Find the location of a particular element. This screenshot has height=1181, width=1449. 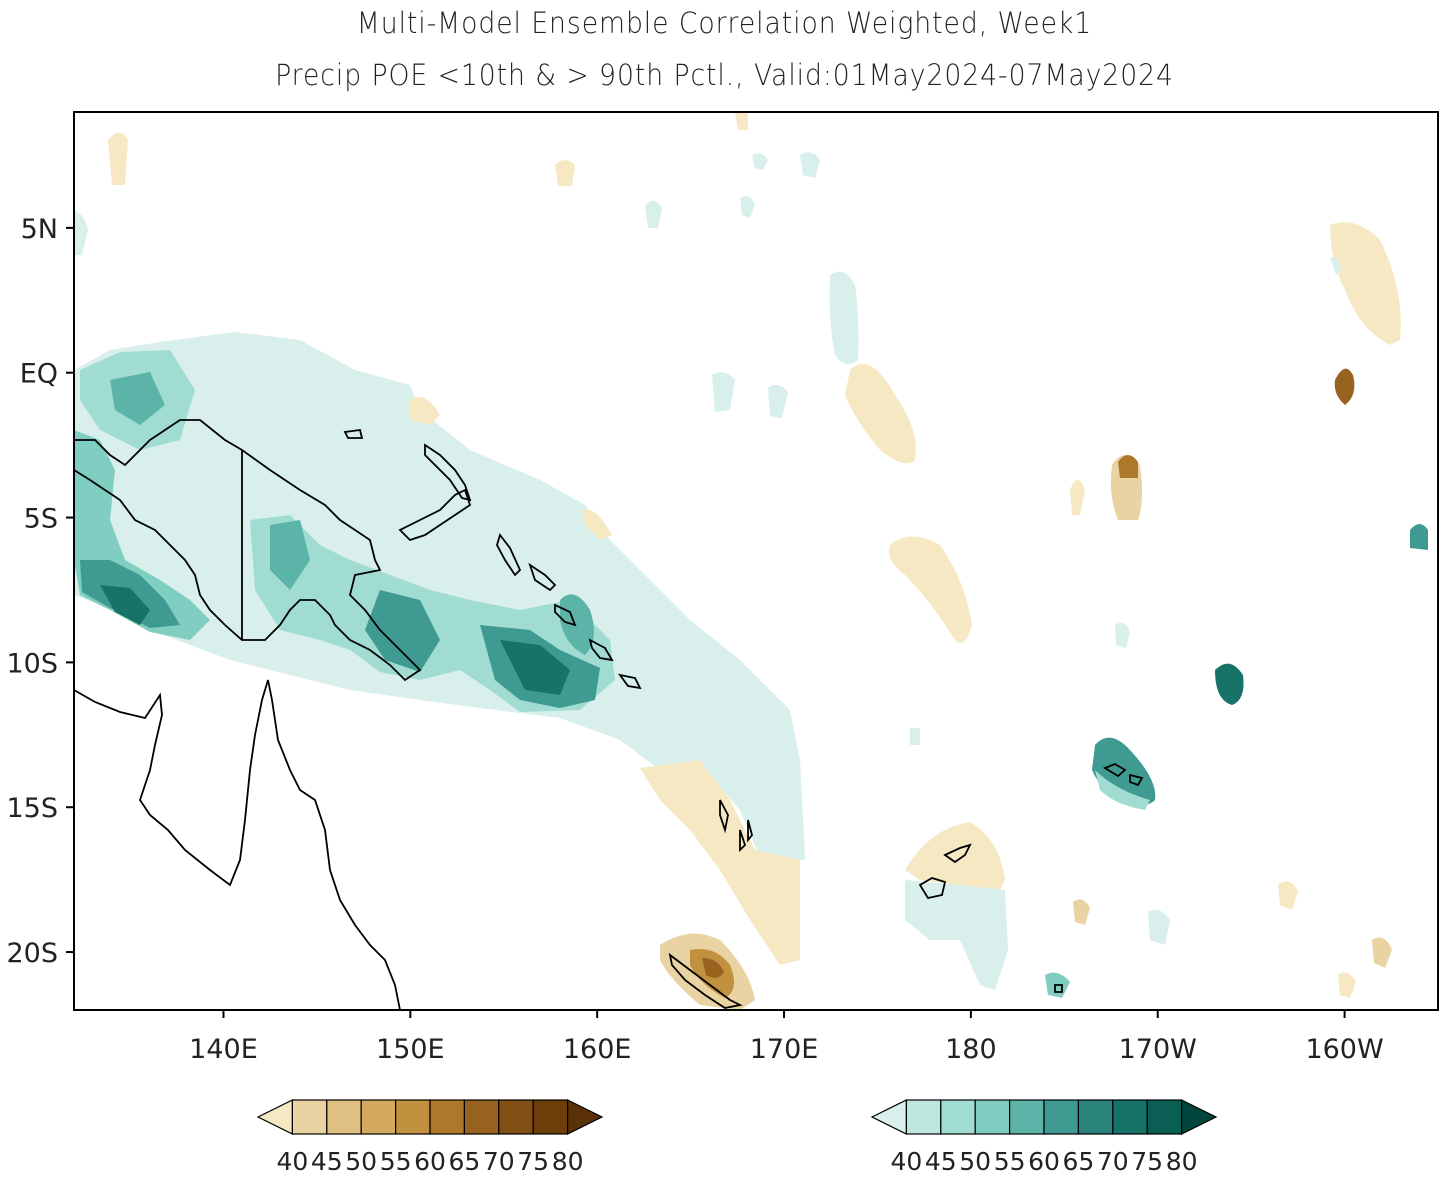

x-tick-label: 170E is located at coordinates (784, 1049).